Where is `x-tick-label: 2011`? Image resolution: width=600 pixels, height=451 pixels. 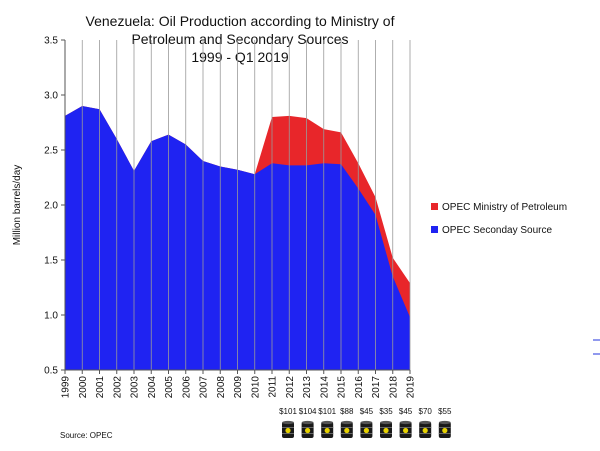 x-tick-label: 2011 is located at coordinates (273, 387).